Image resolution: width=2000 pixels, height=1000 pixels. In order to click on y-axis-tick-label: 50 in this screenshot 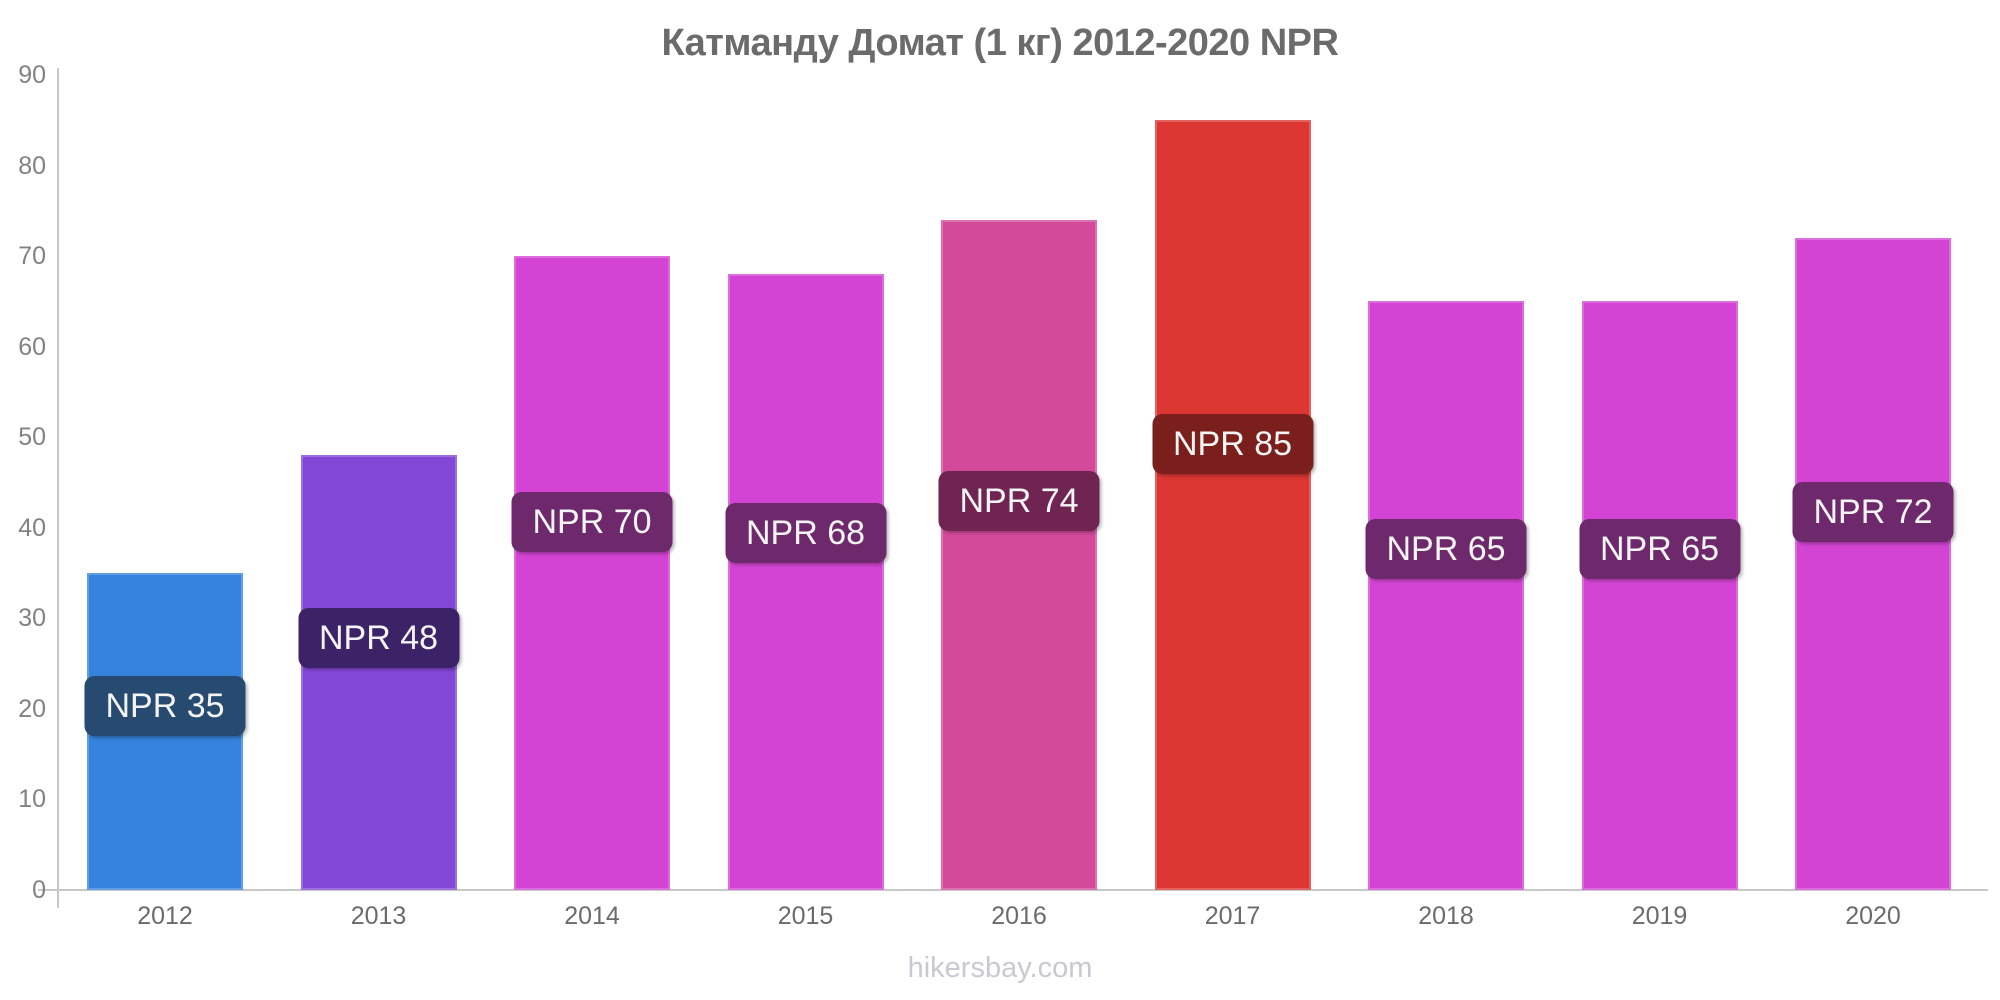, I will do `click(32, 437)`.